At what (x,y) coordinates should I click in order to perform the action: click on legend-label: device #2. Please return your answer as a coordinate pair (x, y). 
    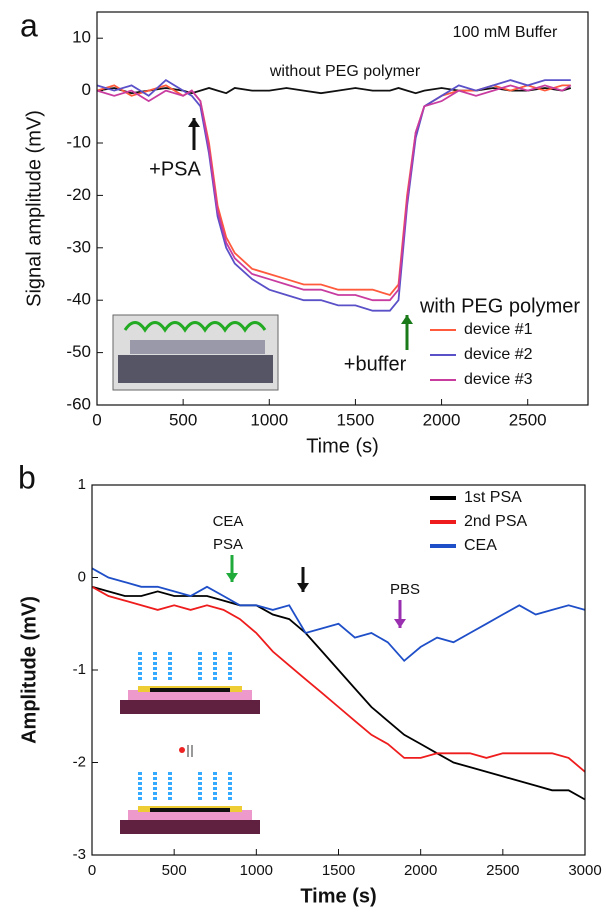
    Looking at the image, I should click on (498, 354).